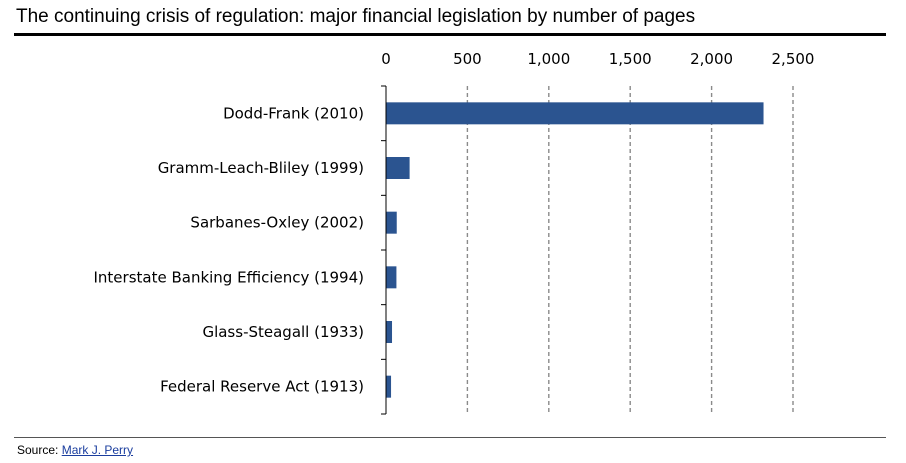  What do you see at coordinates (548, 59) in the screenshot?
I see `tick-label-1000: 1,000` at bounding box center [548, 59].